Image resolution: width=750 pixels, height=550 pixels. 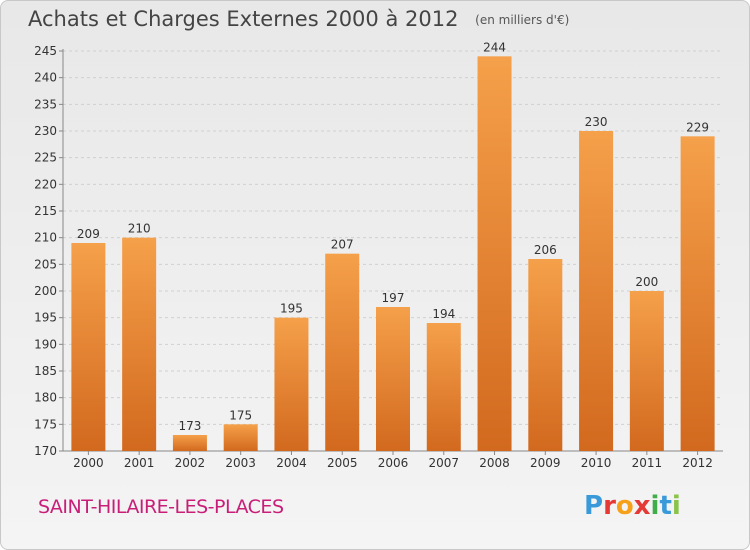 What do you see at coordinates (190, 463) in the screenshot?
I see `x-tick-label-2002: 2002` at bounding box center [190, 463].